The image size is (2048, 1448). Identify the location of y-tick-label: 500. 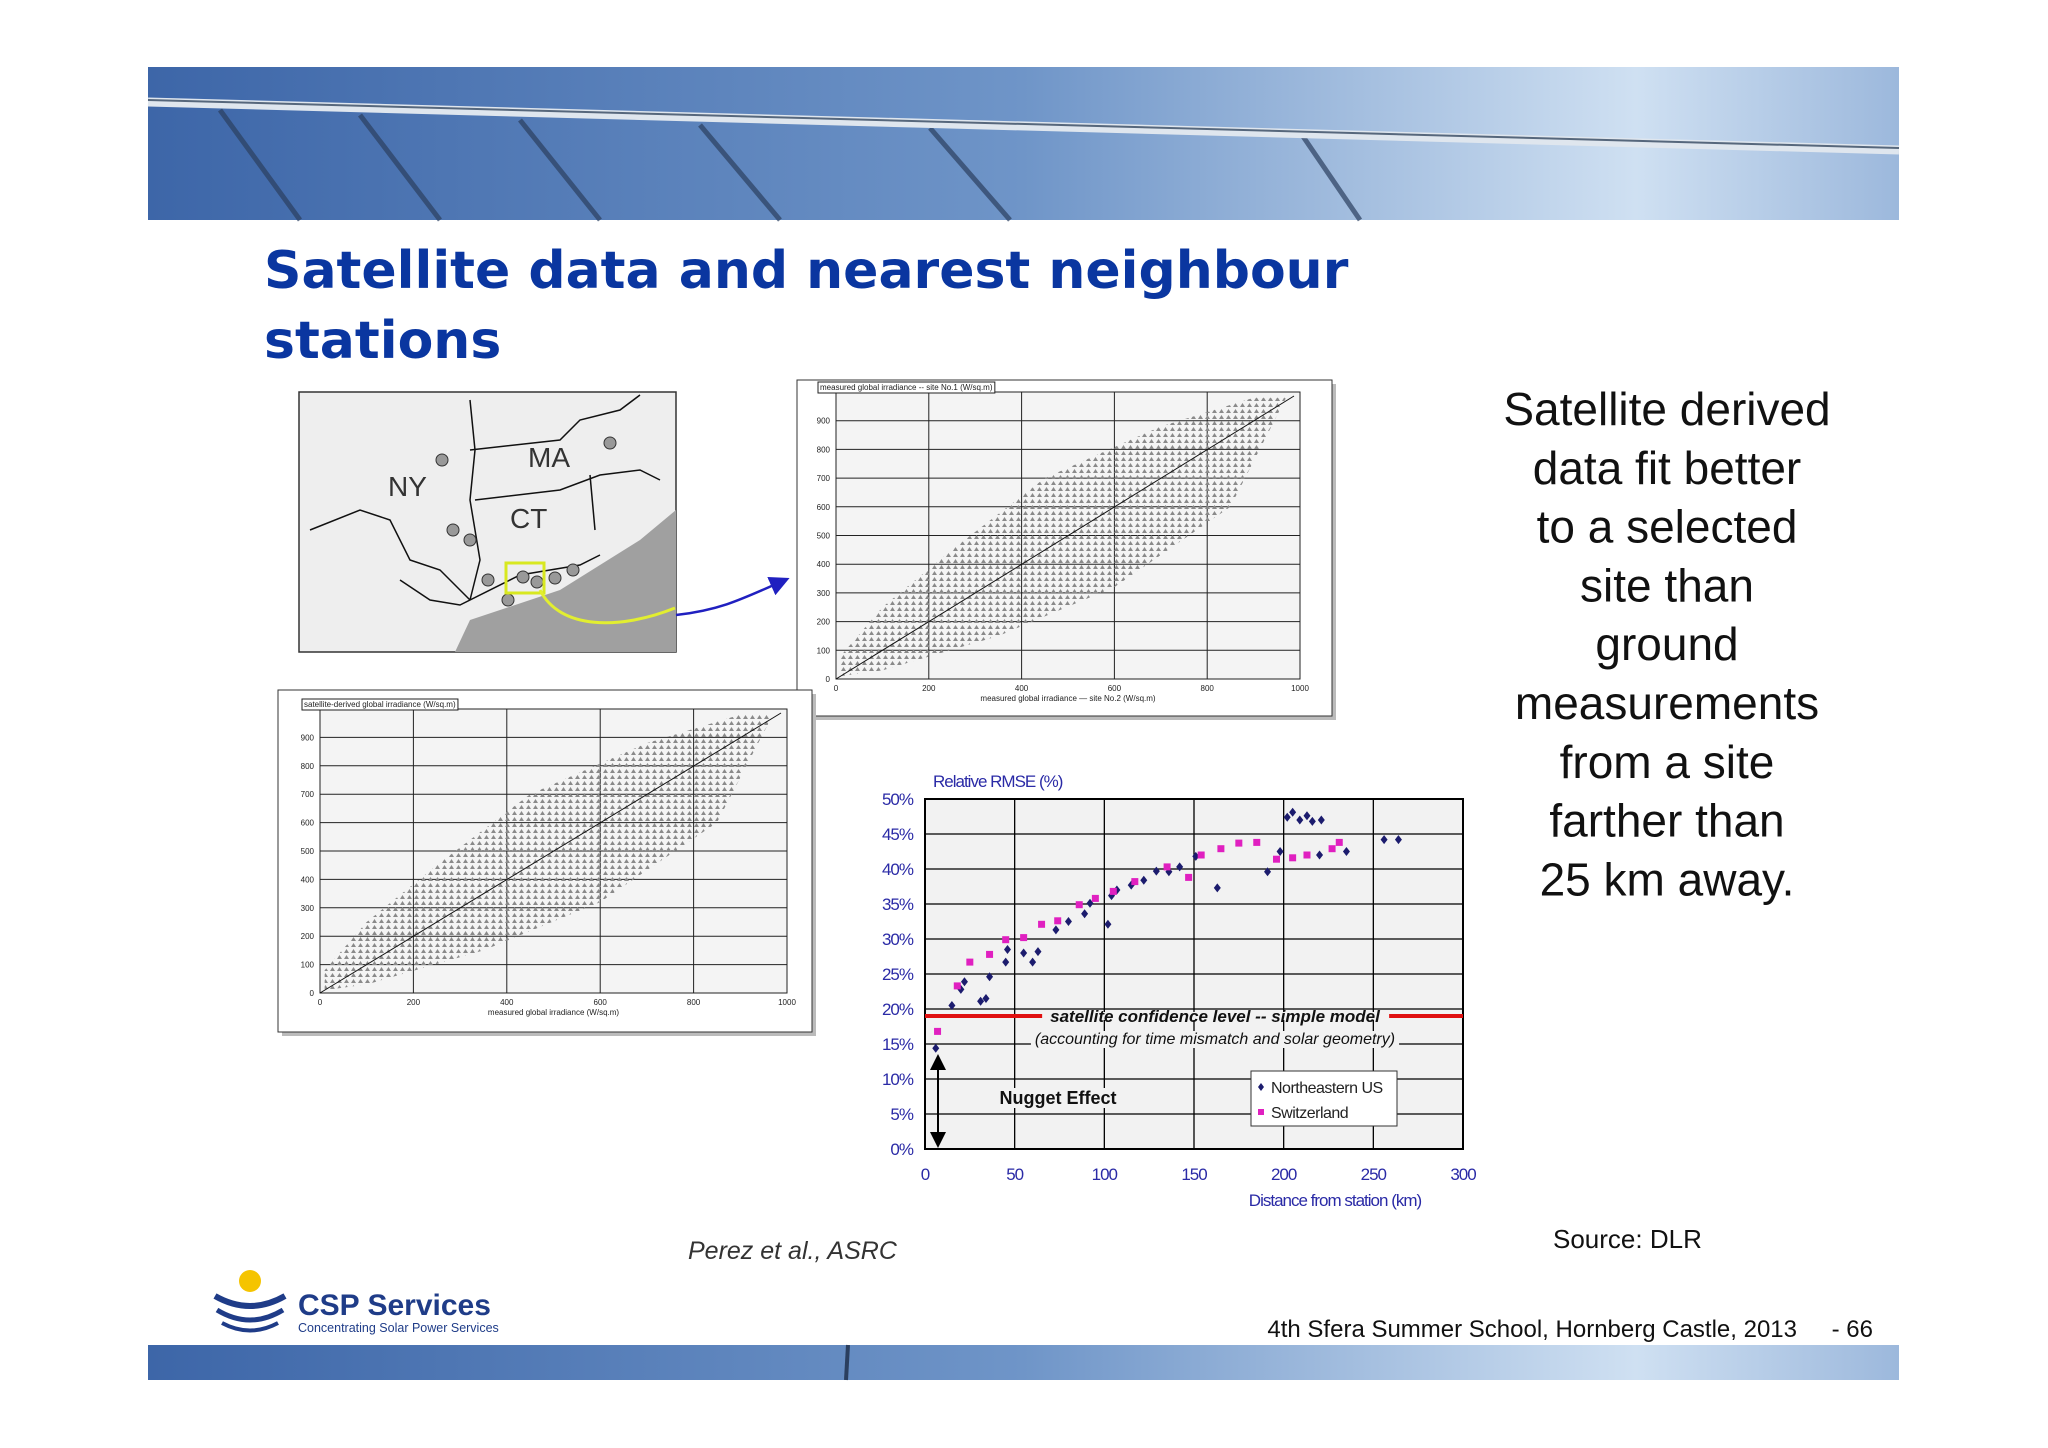
(308, 851).